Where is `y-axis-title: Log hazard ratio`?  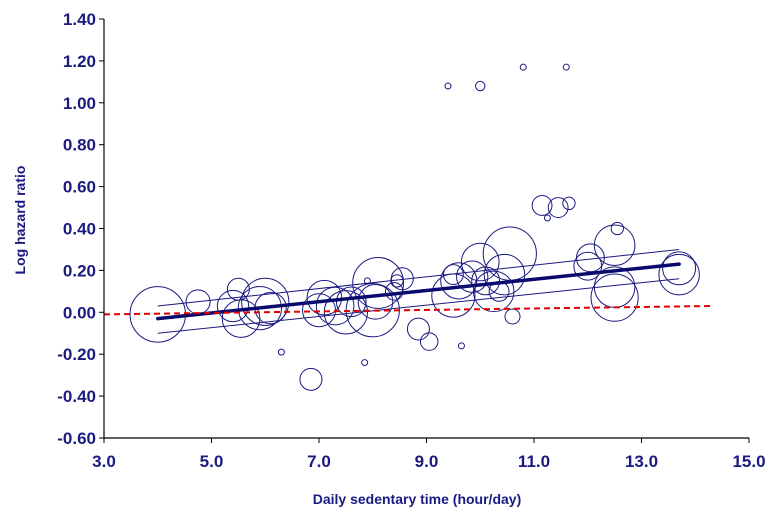 y-axis-title: Log hazard ratio is located at coordinates (20, 220).